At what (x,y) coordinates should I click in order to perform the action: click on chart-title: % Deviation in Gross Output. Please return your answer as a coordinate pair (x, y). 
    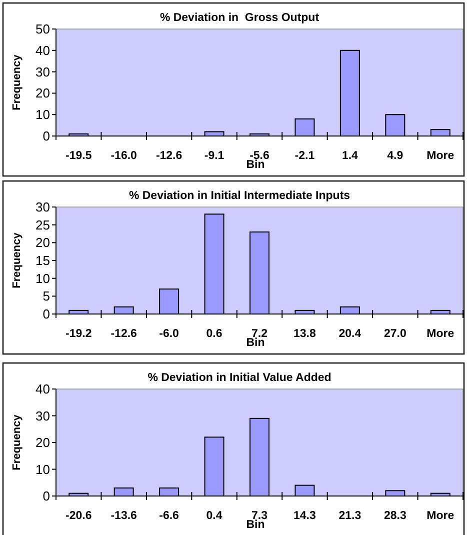
    Looking at the image, I should click on (240, 18).